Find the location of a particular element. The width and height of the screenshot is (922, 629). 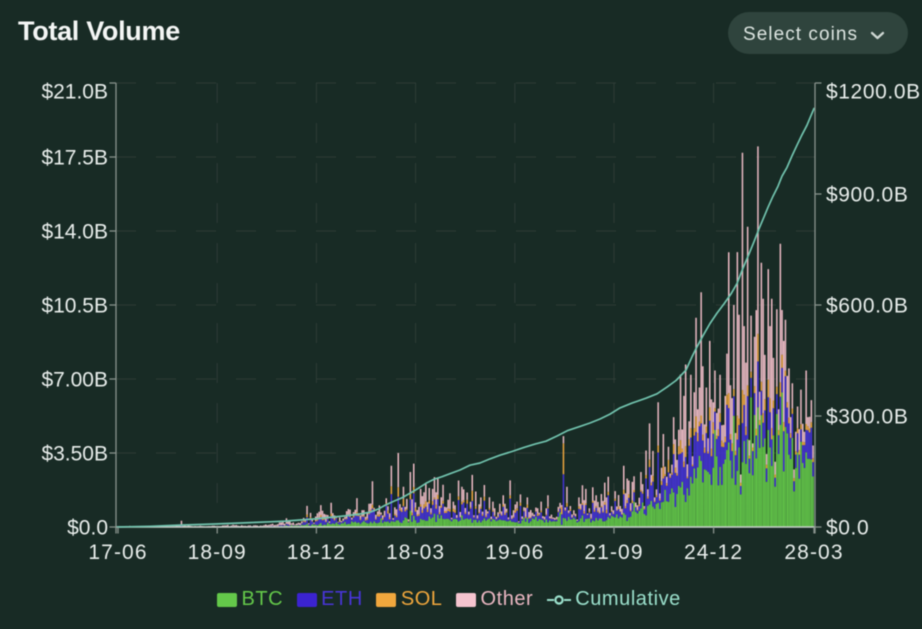

svg-text: $300.0B is located at coordinates (867, 416).